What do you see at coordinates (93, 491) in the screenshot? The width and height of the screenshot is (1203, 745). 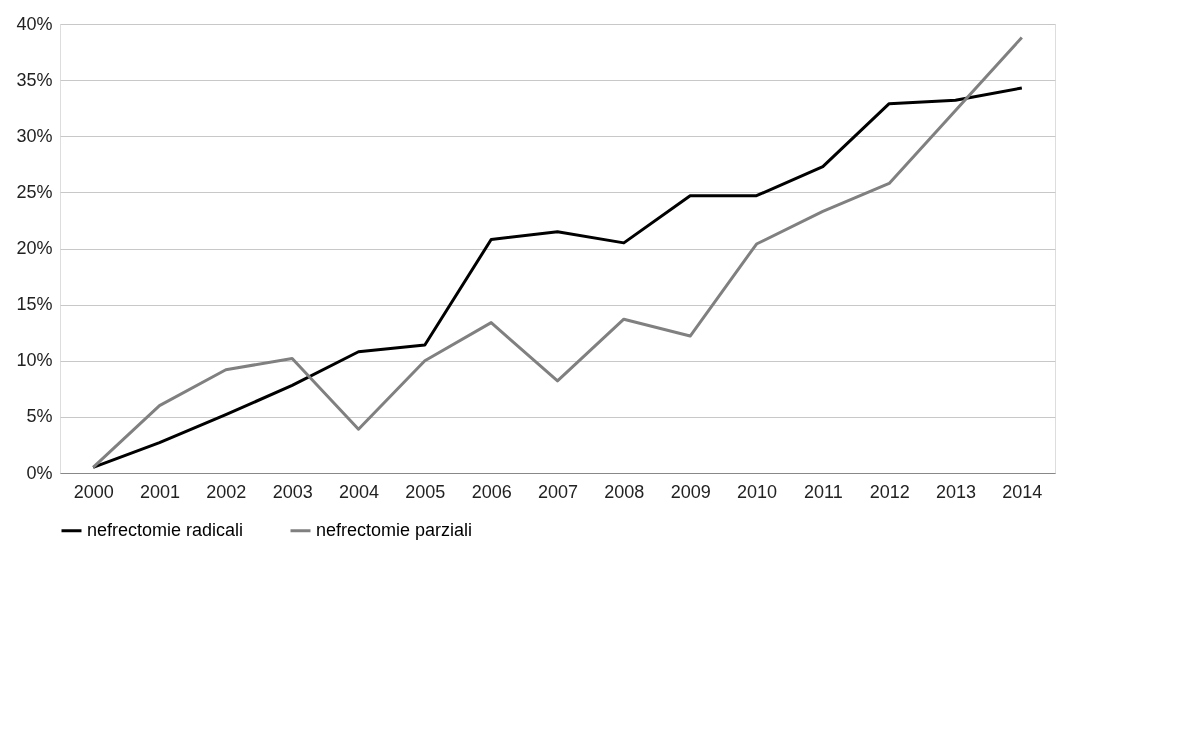 I see `x-tick-label: 2000` at bounding box center [93, 491].